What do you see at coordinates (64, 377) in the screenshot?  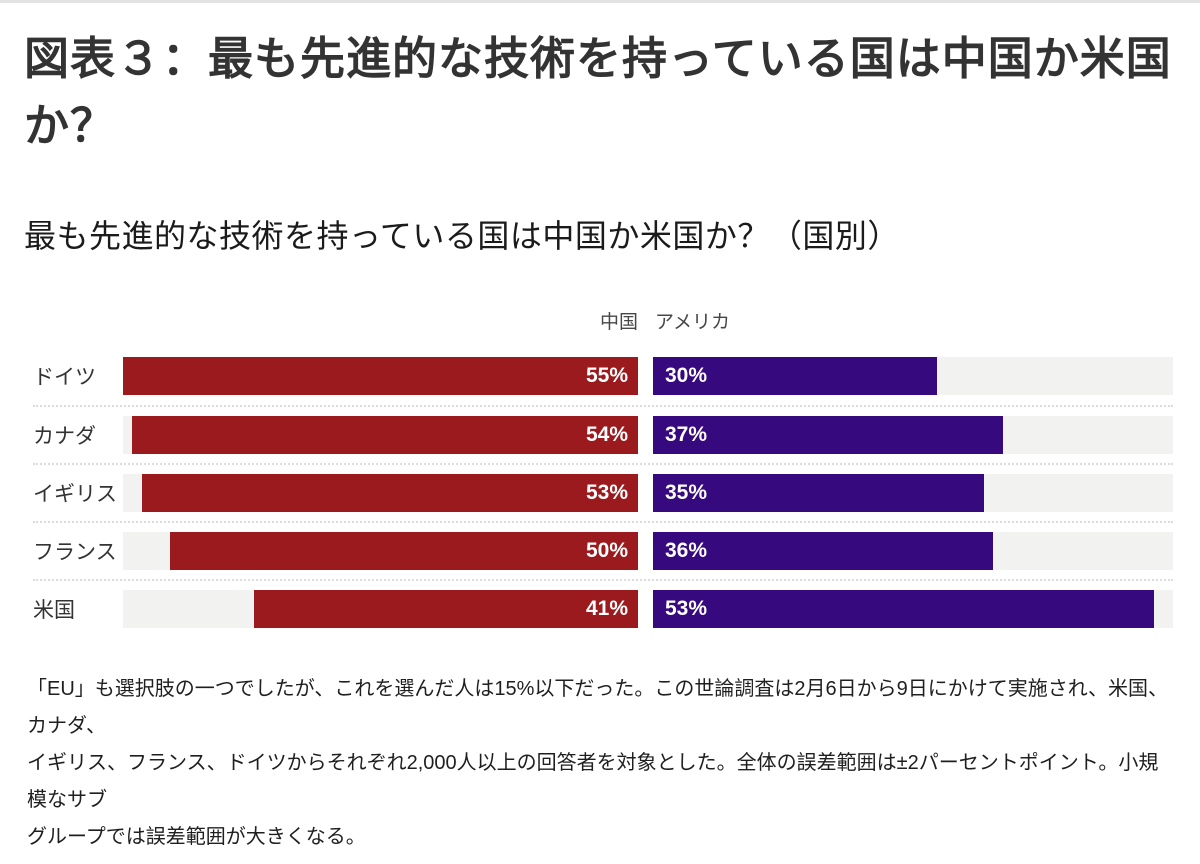 I see `row-label: ドイツ` at bounding box center [64, 377].